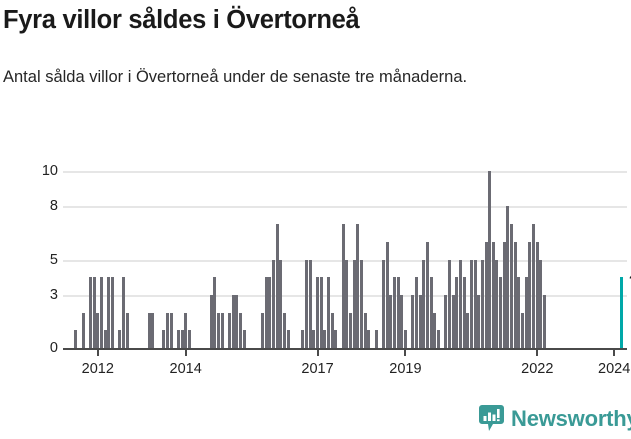  What do you see at coordinates (621, 312) in the screenshot?
I see `highlighted-bar` at bounding box center [621, 312].